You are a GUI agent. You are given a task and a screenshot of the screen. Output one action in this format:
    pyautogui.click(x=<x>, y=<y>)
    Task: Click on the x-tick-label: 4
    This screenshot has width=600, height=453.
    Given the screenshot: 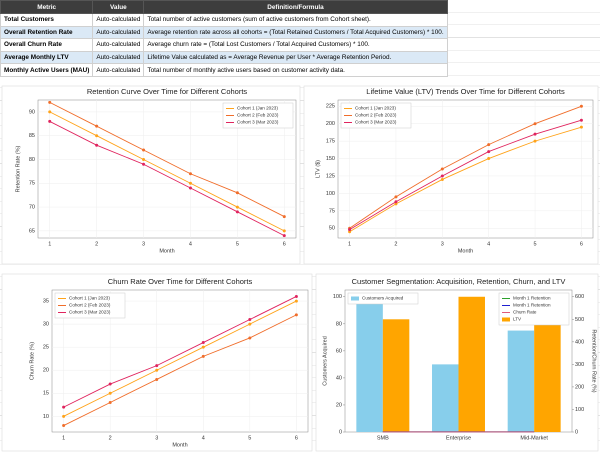 What is the action you would take?
    pyautogui.click(x=190, y=244)
    